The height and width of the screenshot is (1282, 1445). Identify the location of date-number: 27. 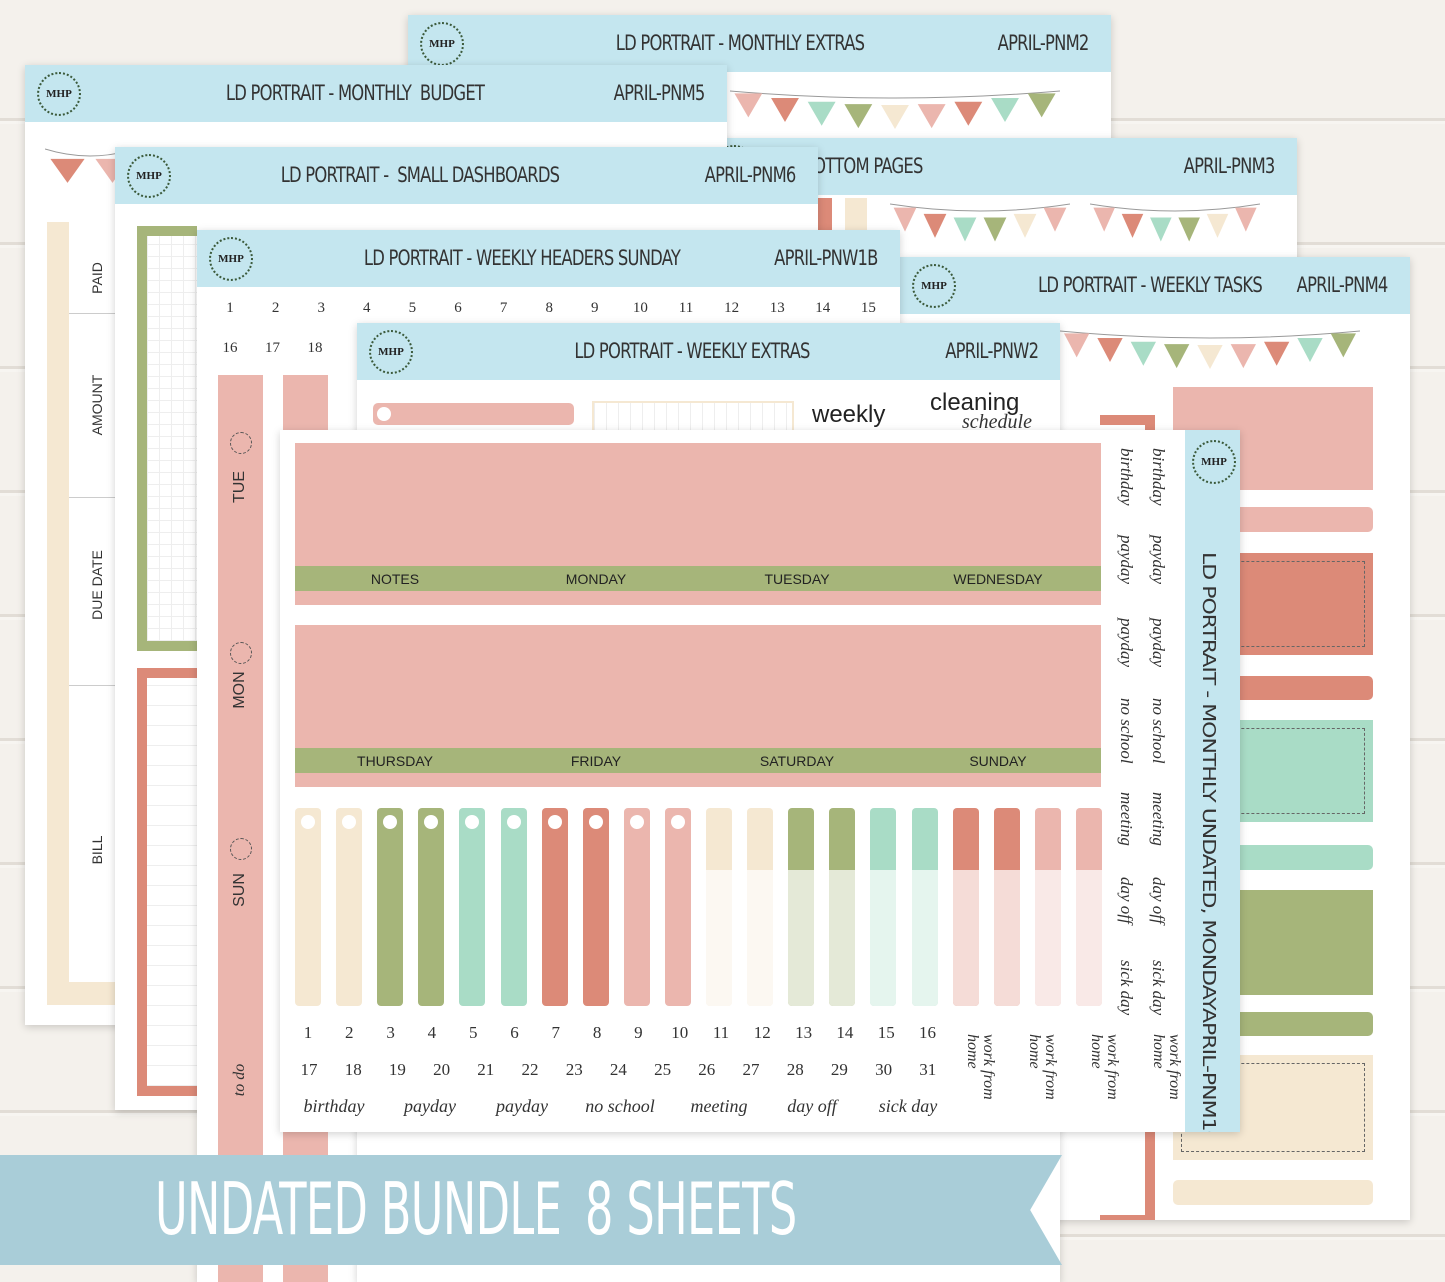
(751, 1069).